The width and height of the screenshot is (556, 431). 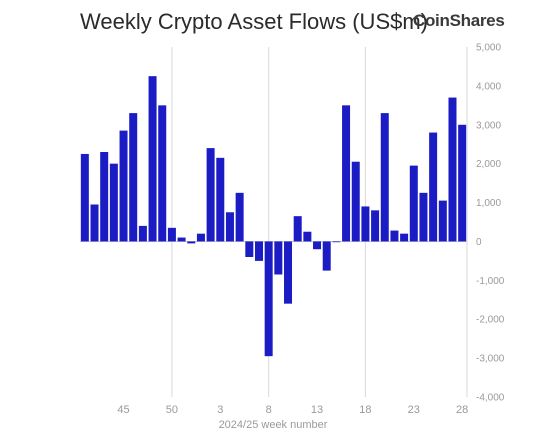 I want to click on y-tick-label: -3,000, so click(x=490, y=359).